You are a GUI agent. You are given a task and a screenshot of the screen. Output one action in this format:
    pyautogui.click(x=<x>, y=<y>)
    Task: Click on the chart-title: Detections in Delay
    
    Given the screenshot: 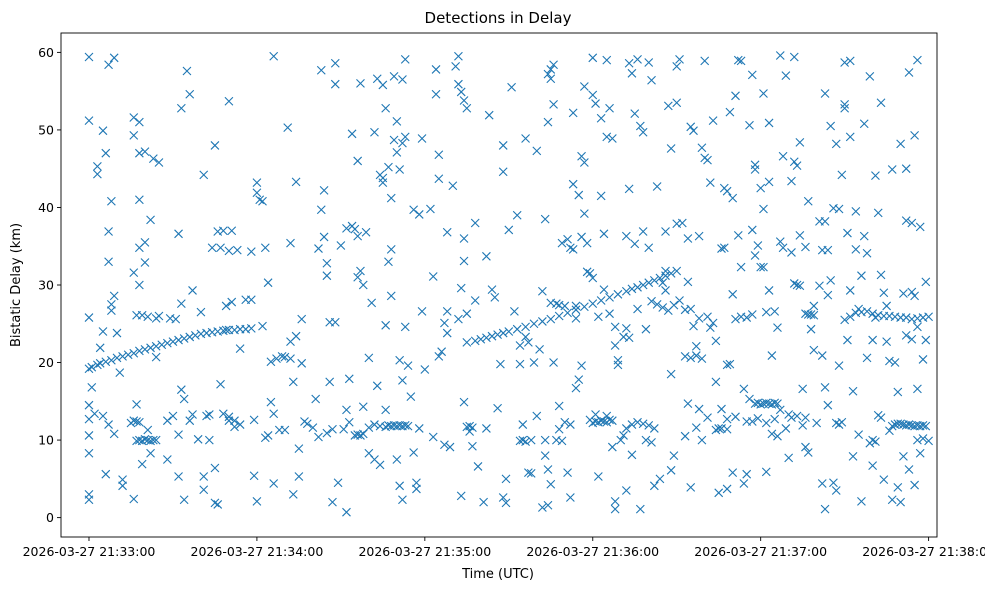 What is the action you would take?
    pyautogui.click(x=498, y=18)
    